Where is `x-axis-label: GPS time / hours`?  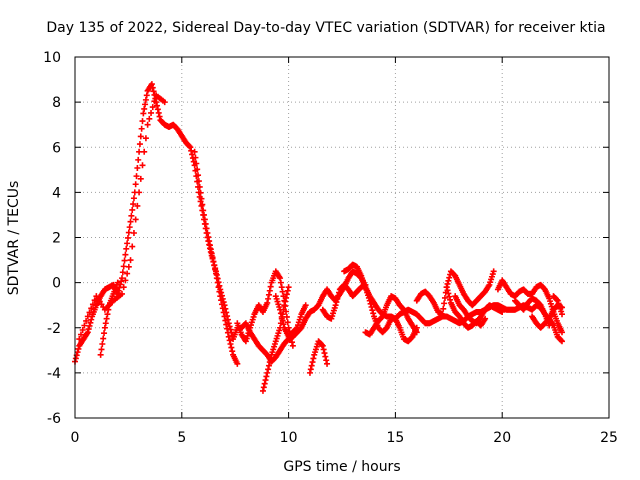
x-axis-label: GPS time / hours is located at coordinates (341, 467).